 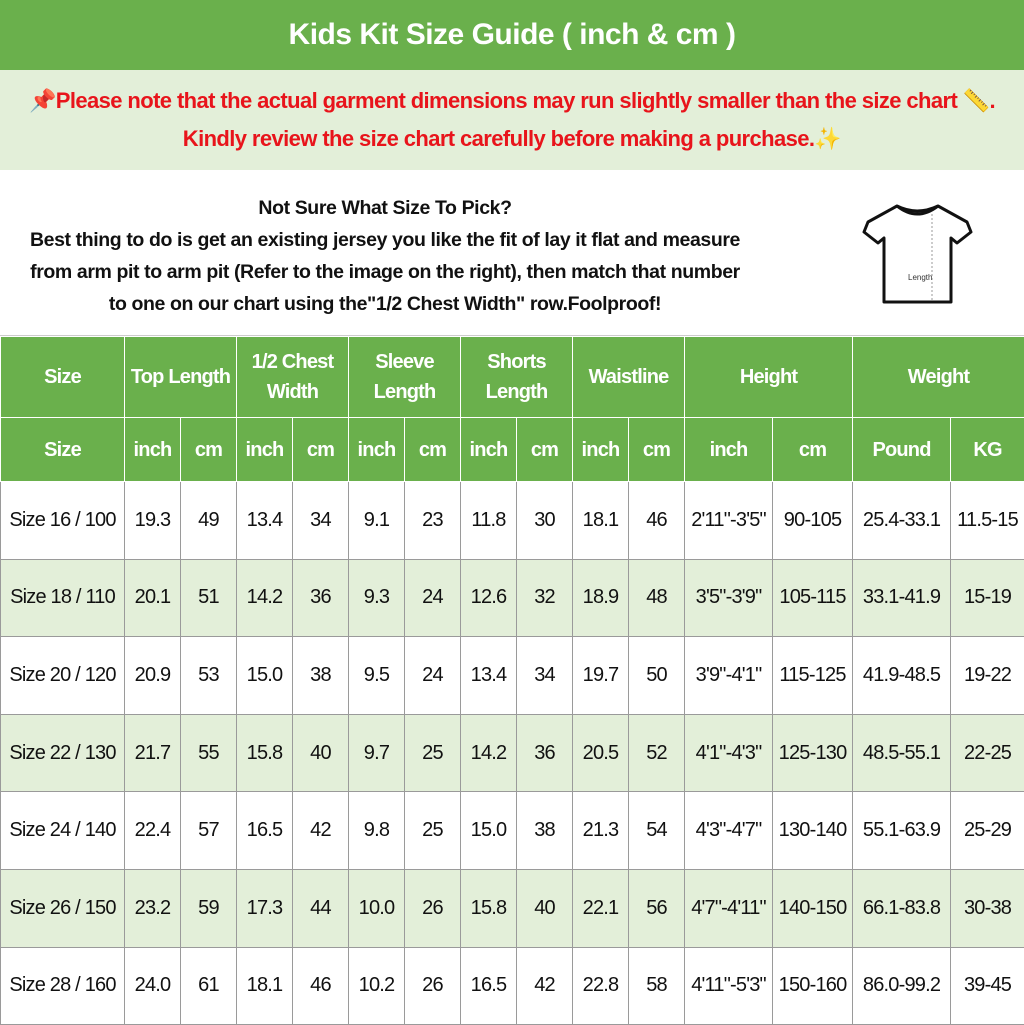 What do you see at coordinates (63, 753) in the screenshot?
I see `size-label-cell: Size 22 / 130` at bounding box center [63, 753].